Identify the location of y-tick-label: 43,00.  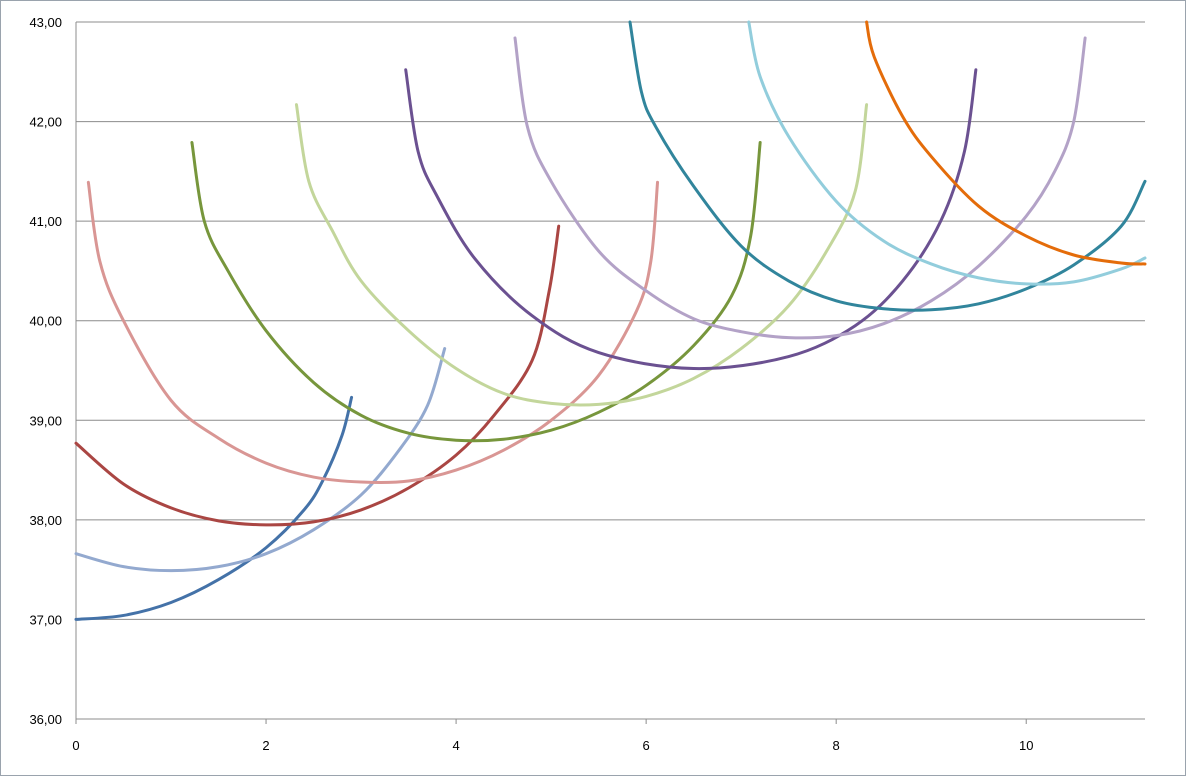
(45, 22).